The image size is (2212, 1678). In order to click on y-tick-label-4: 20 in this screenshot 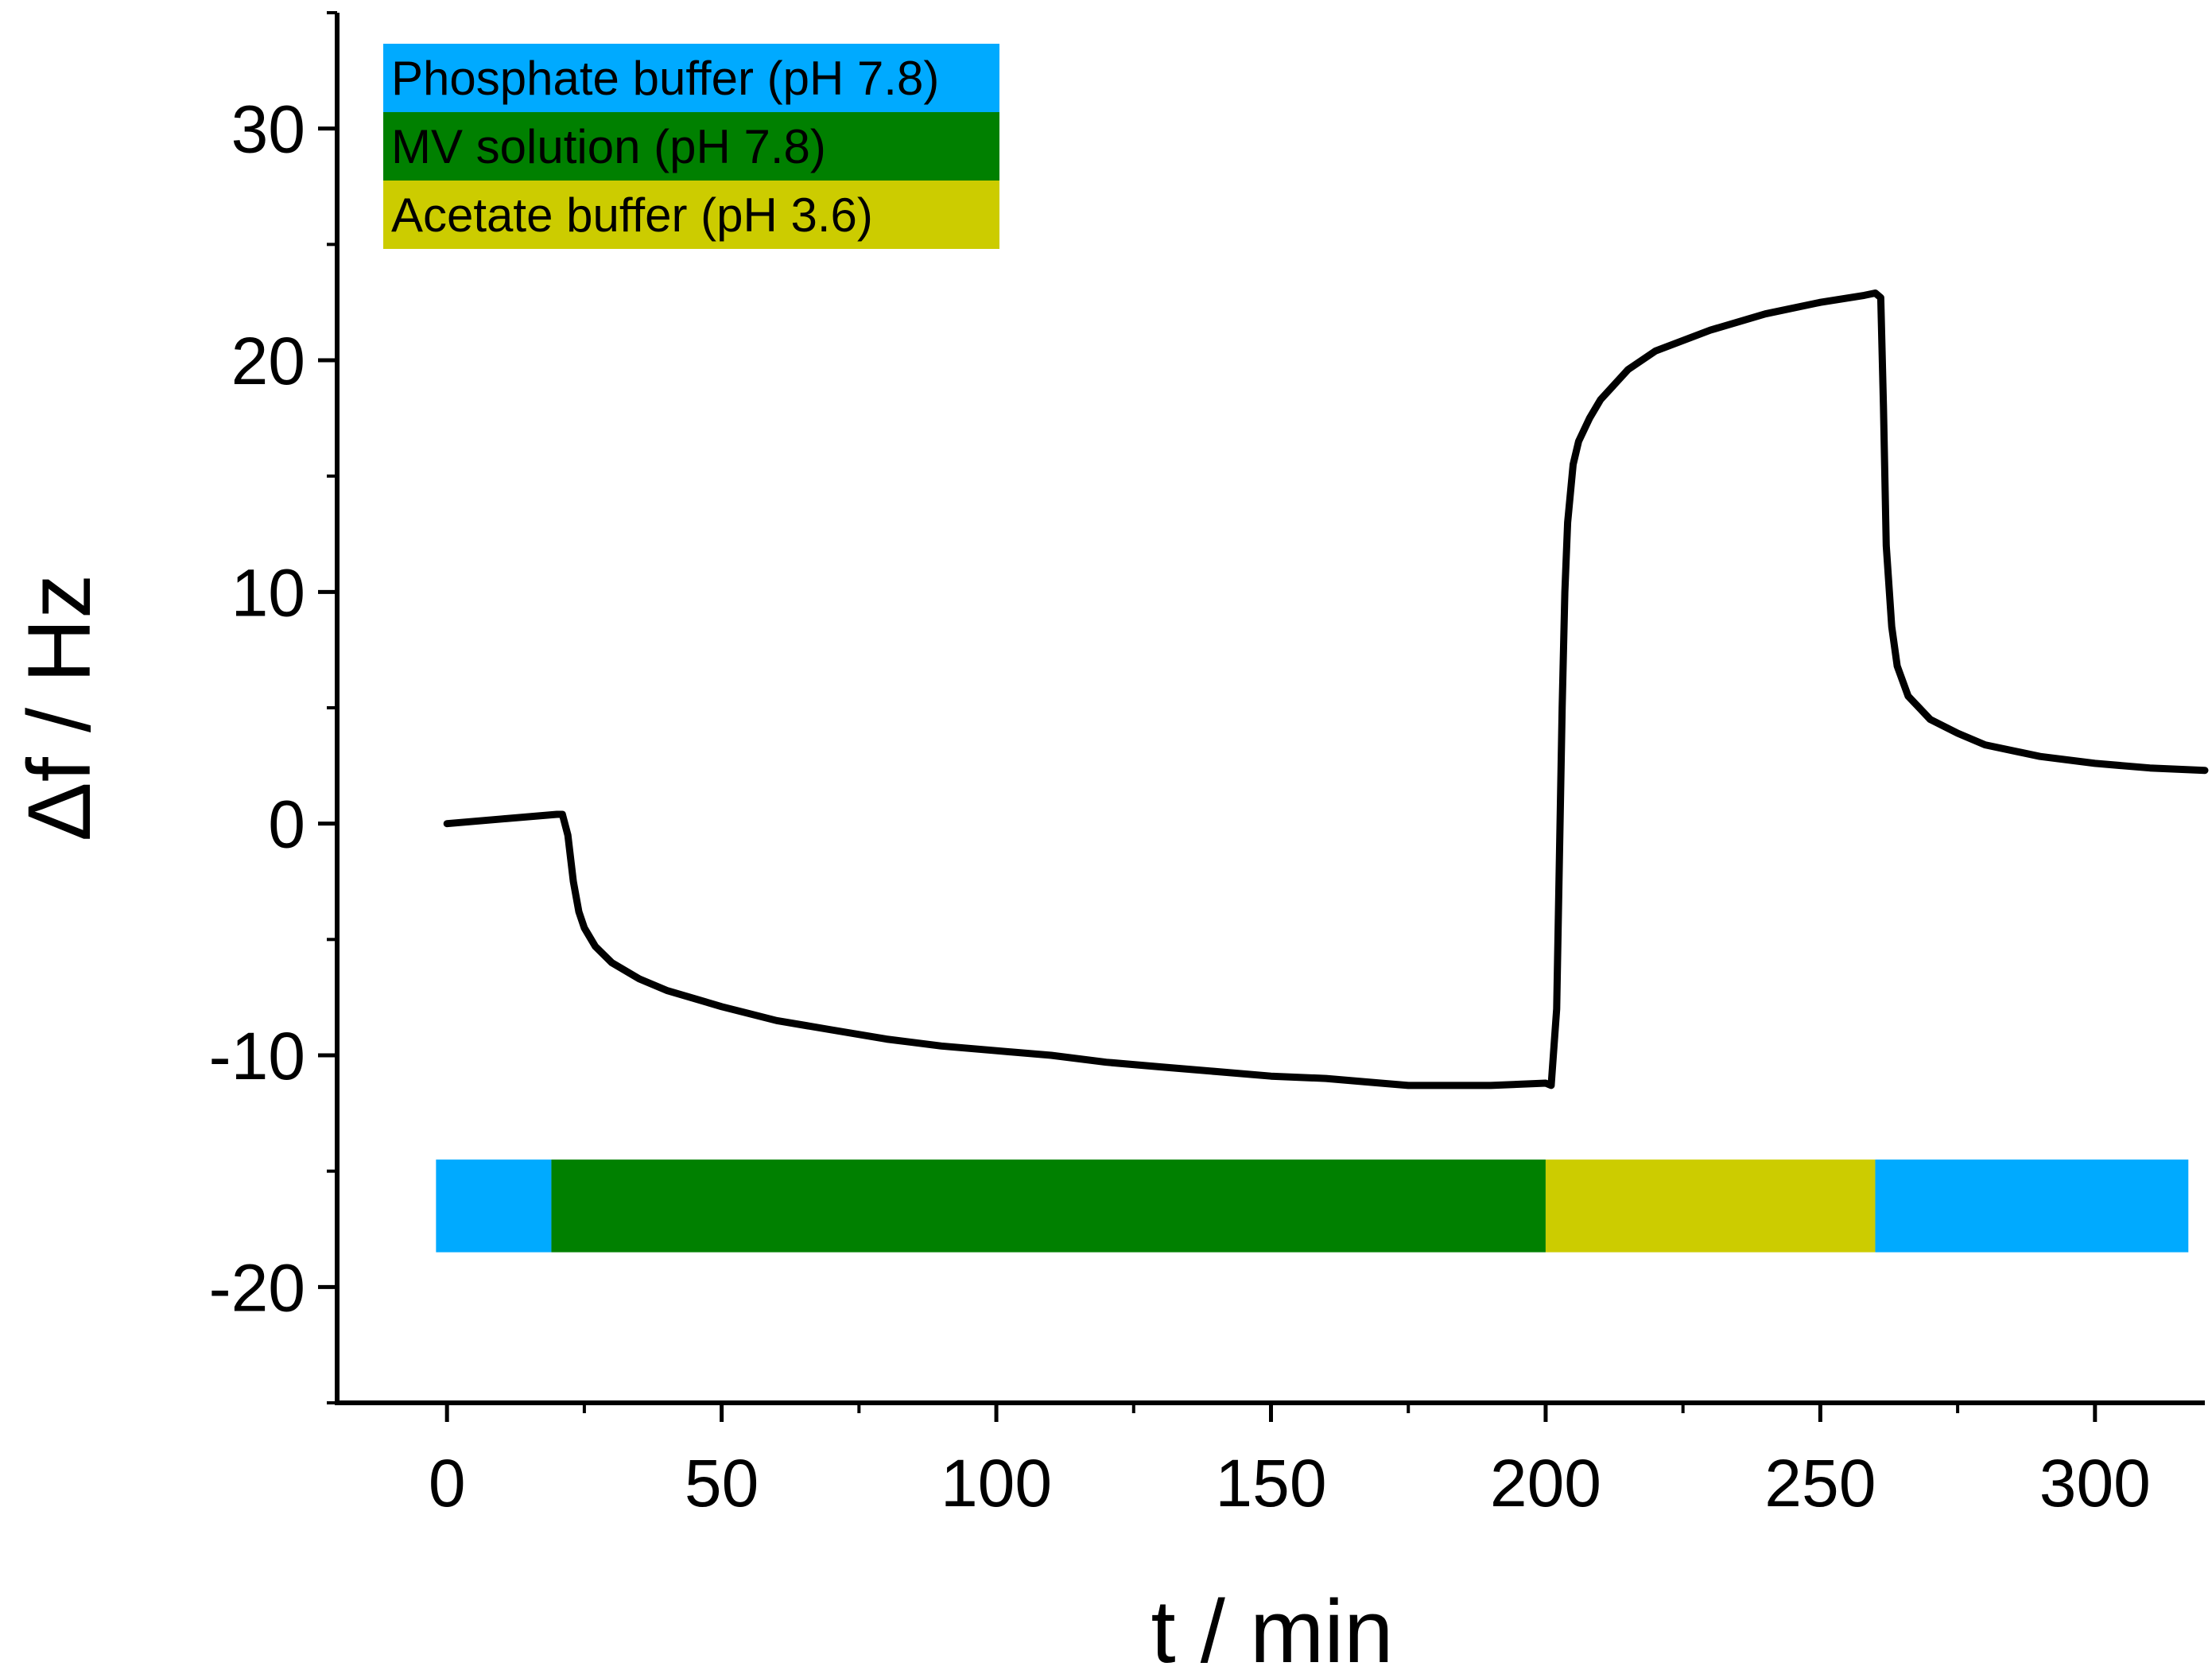, I will do `click(268, 361)`.